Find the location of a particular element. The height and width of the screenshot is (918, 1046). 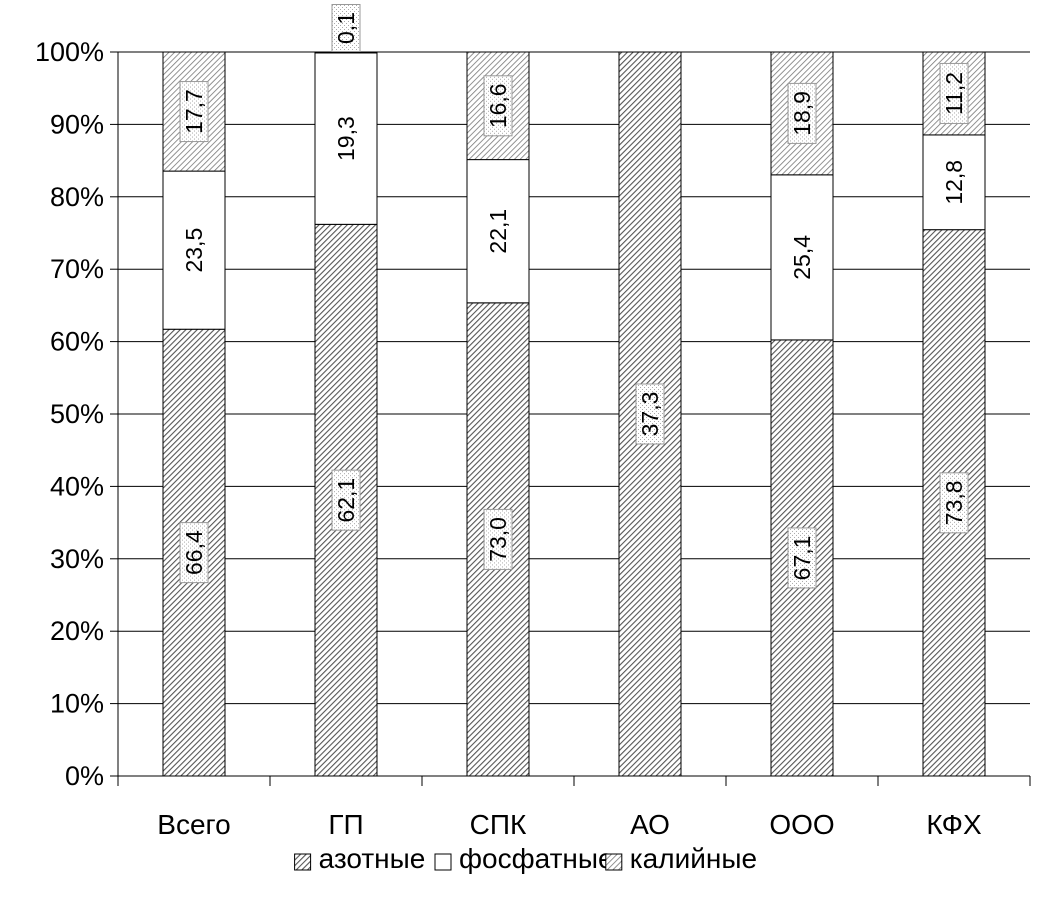

data-label: 18,9 is located at coordinates (802, 113).